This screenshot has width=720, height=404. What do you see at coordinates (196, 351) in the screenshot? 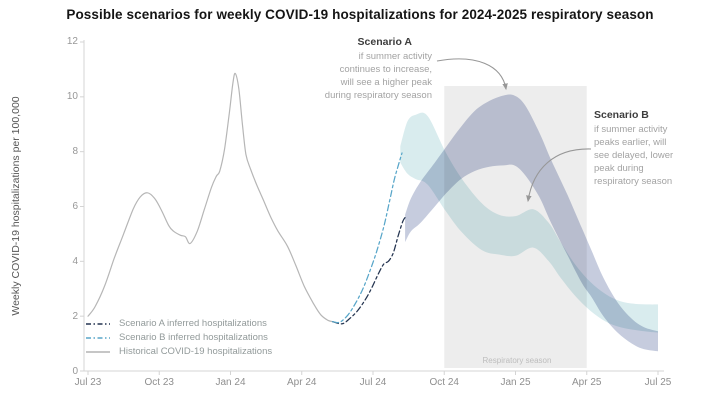
I see `legend-label: Historical COVID-19 hospitalizations` at bounding box center [196, 351].